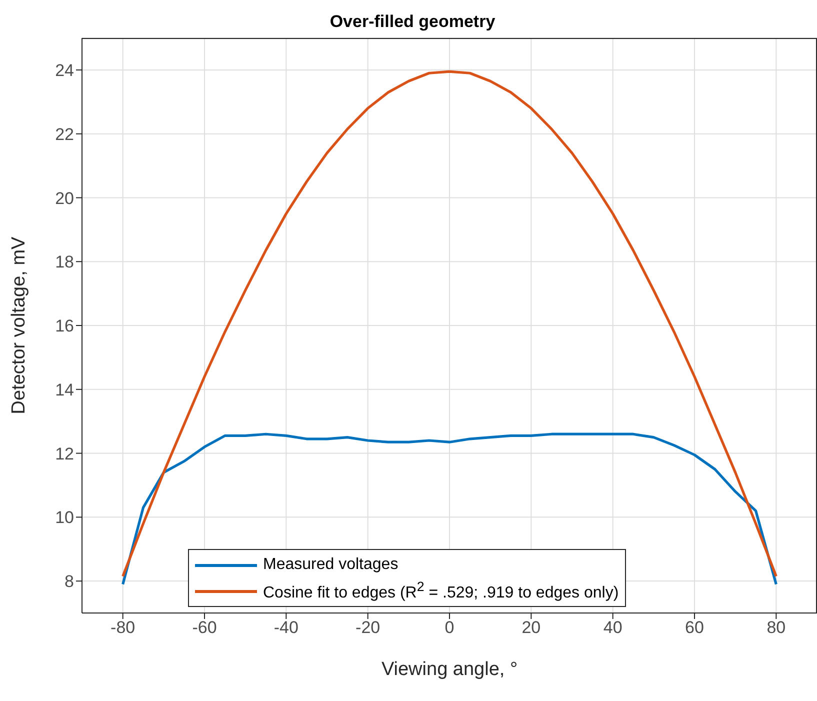  Describe the element at coordinates (531, 628) in the screenshot. I see `x-tick-label: 20` at that location.